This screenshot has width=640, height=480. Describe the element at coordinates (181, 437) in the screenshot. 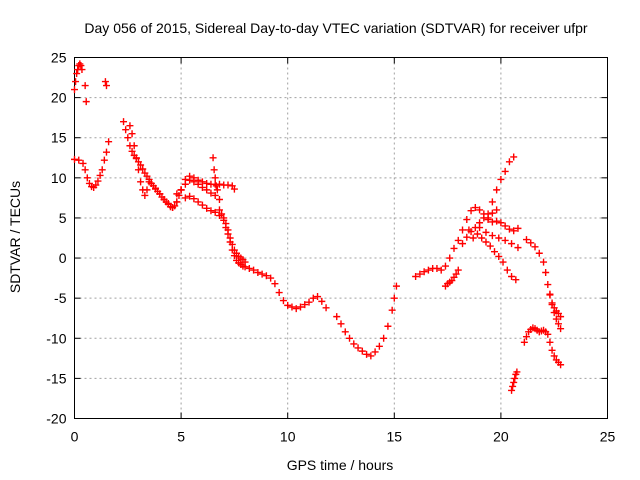

I see `x-tick-label: 5` at that location.